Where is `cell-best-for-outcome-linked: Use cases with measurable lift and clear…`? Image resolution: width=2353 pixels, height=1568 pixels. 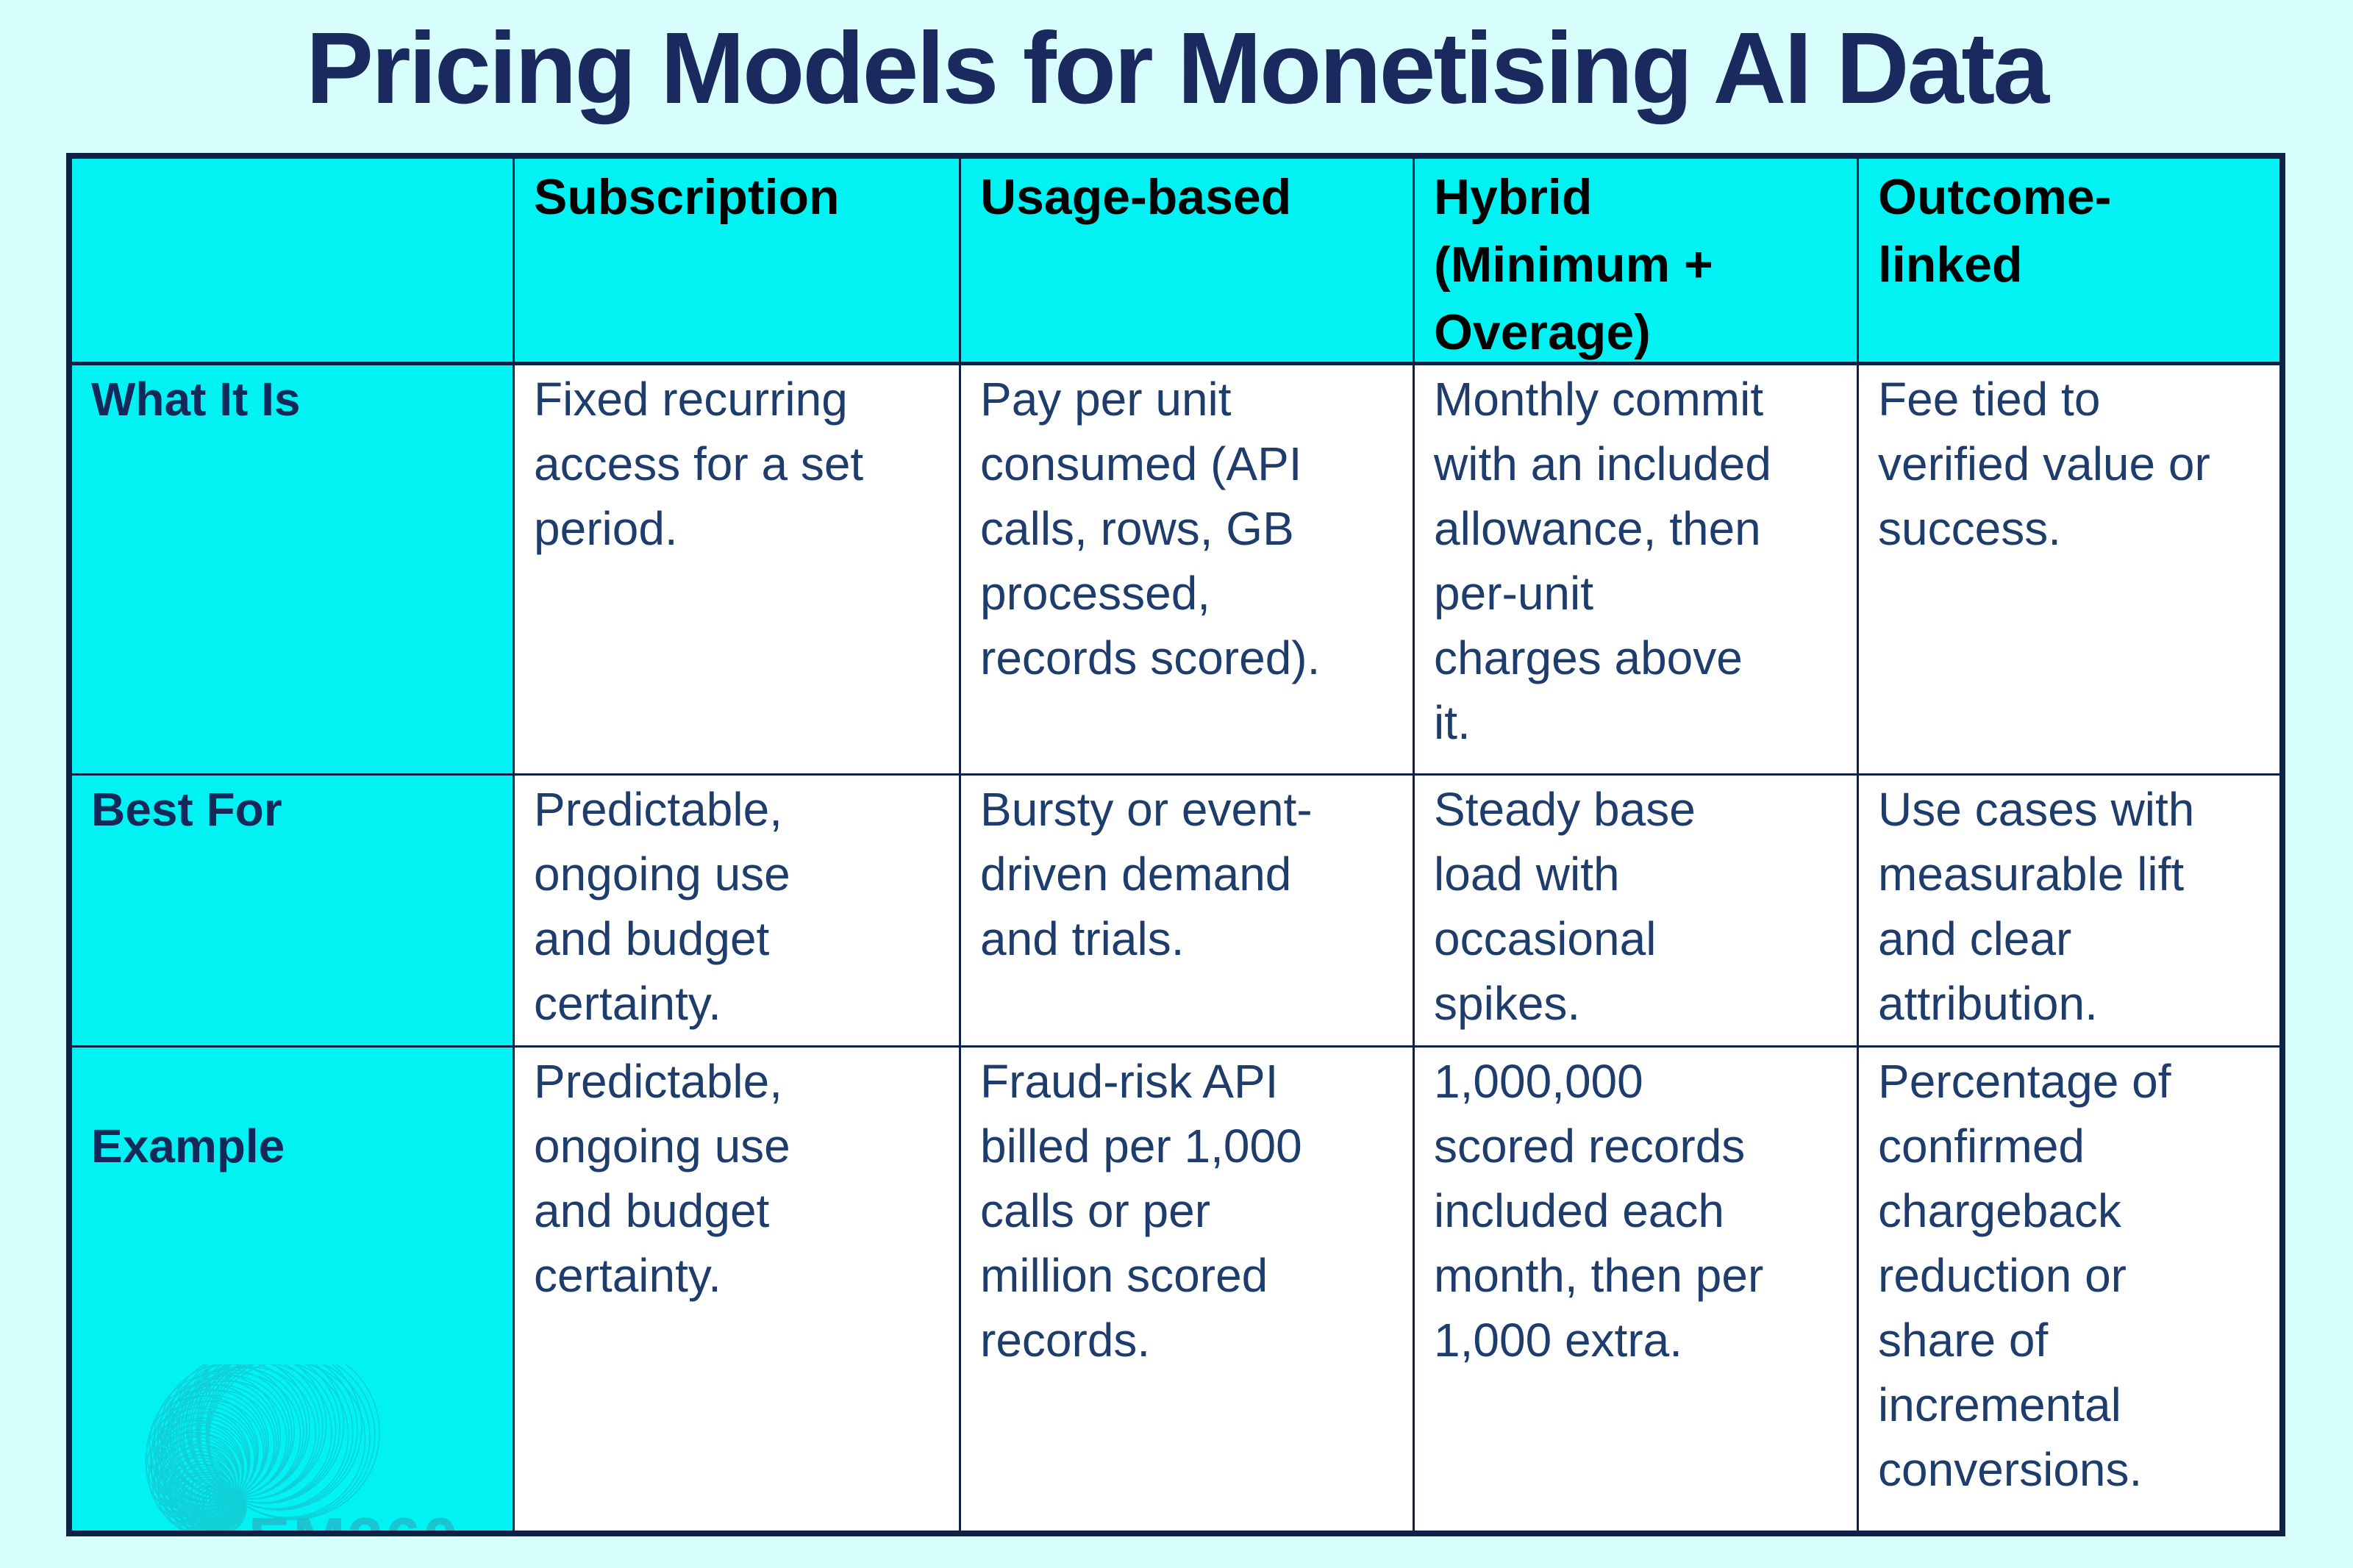 cell-best-for-outcome-linked: Use cases with measurable lift and clear… is located at coordinates (2069, 912).